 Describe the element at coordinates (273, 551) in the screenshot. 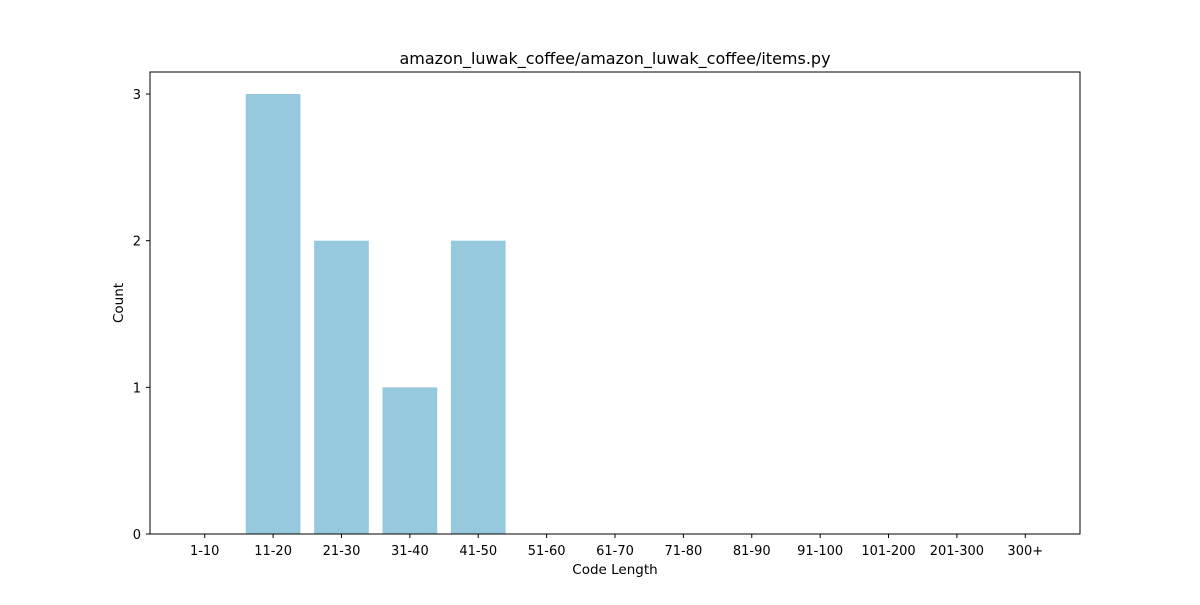

I see `x-tick-label: 11-20` at that location.